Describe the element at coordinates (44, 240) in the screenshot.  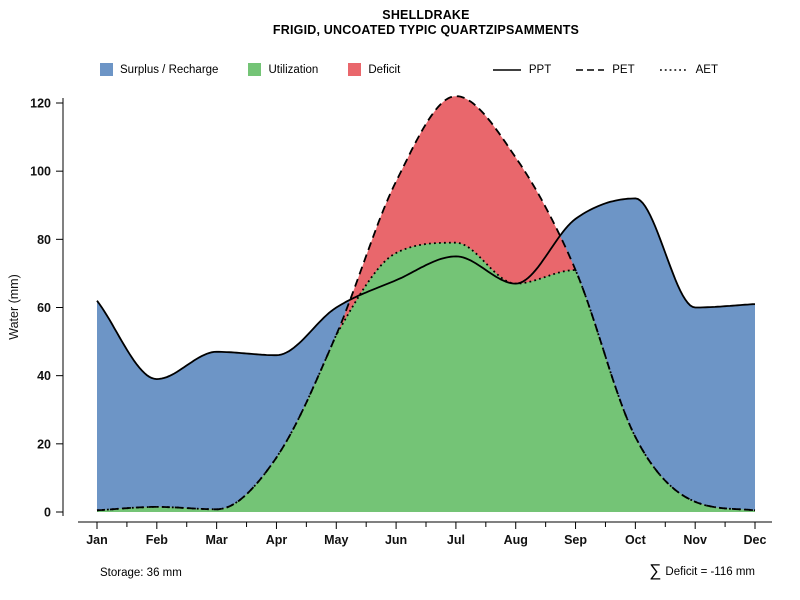
I see `y-tick-label: 80` at that location.